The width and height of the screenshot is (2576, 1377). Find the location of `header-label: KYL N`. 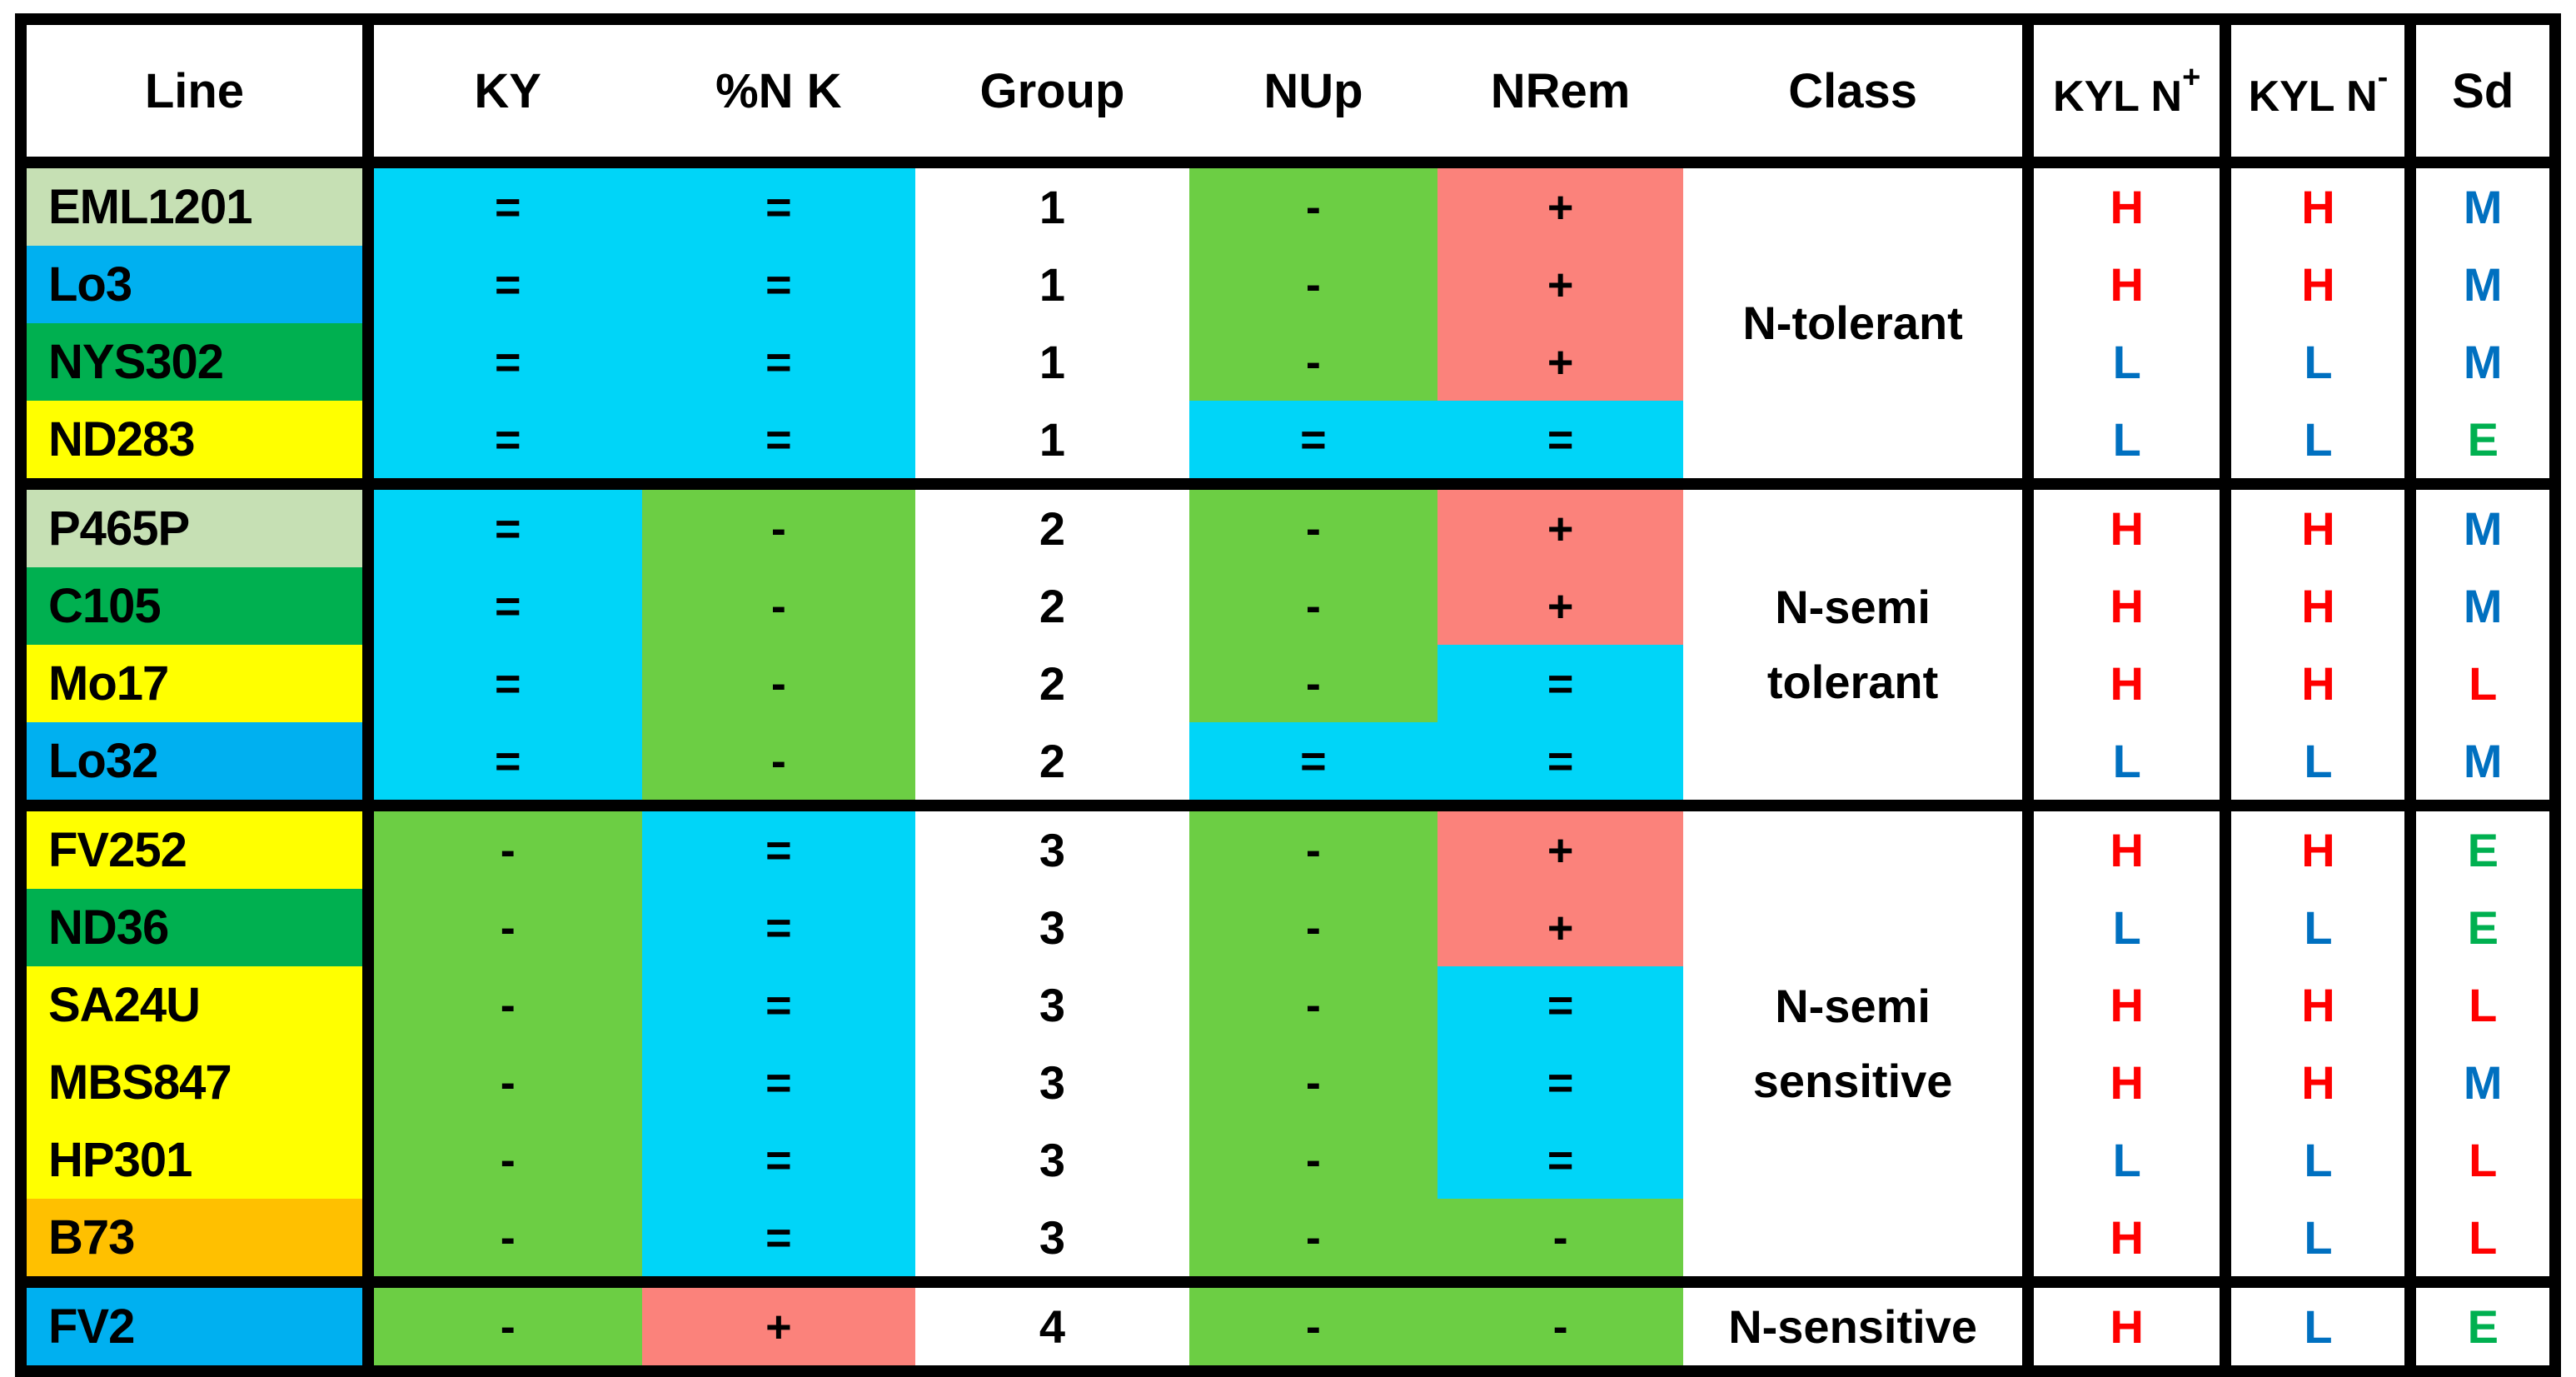

header-label: KYL N is located at coordinates (2118, 96).